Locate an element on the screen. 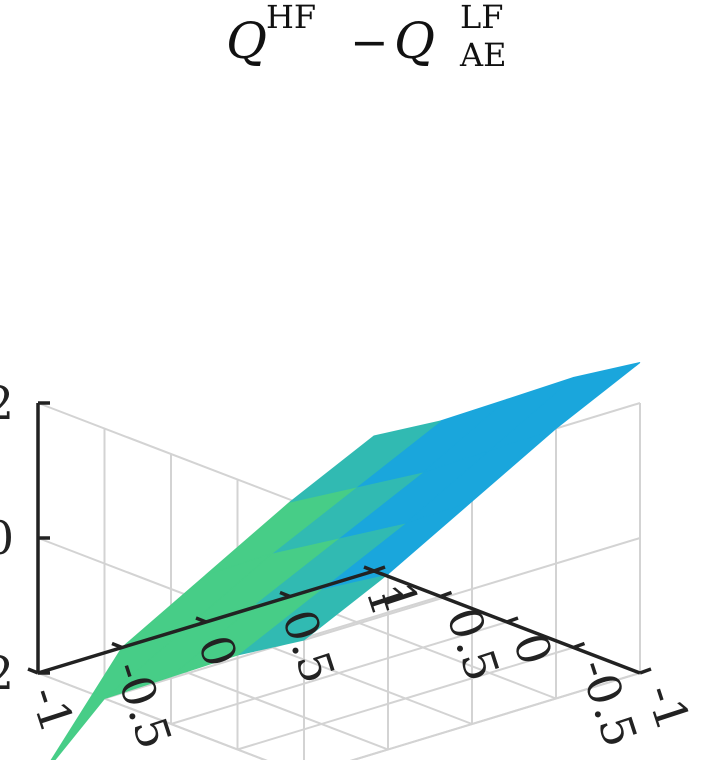  y-tick-label: 1 is located at coordinates (400, 598).